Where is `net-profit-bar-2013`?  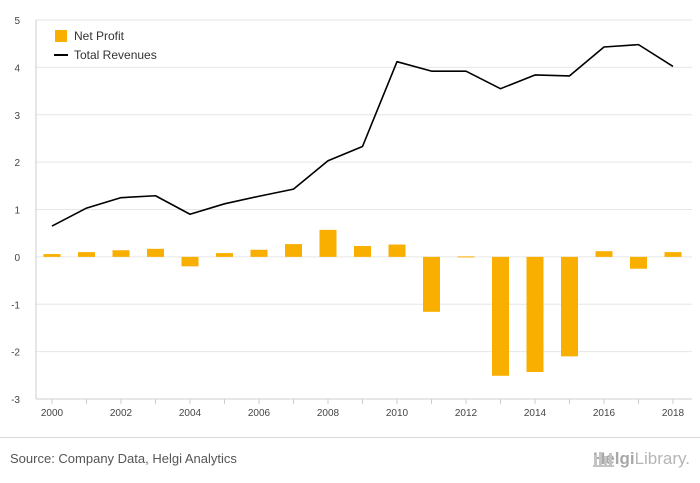
net-profit-bar-2013 is located at coordinates (500, 316).